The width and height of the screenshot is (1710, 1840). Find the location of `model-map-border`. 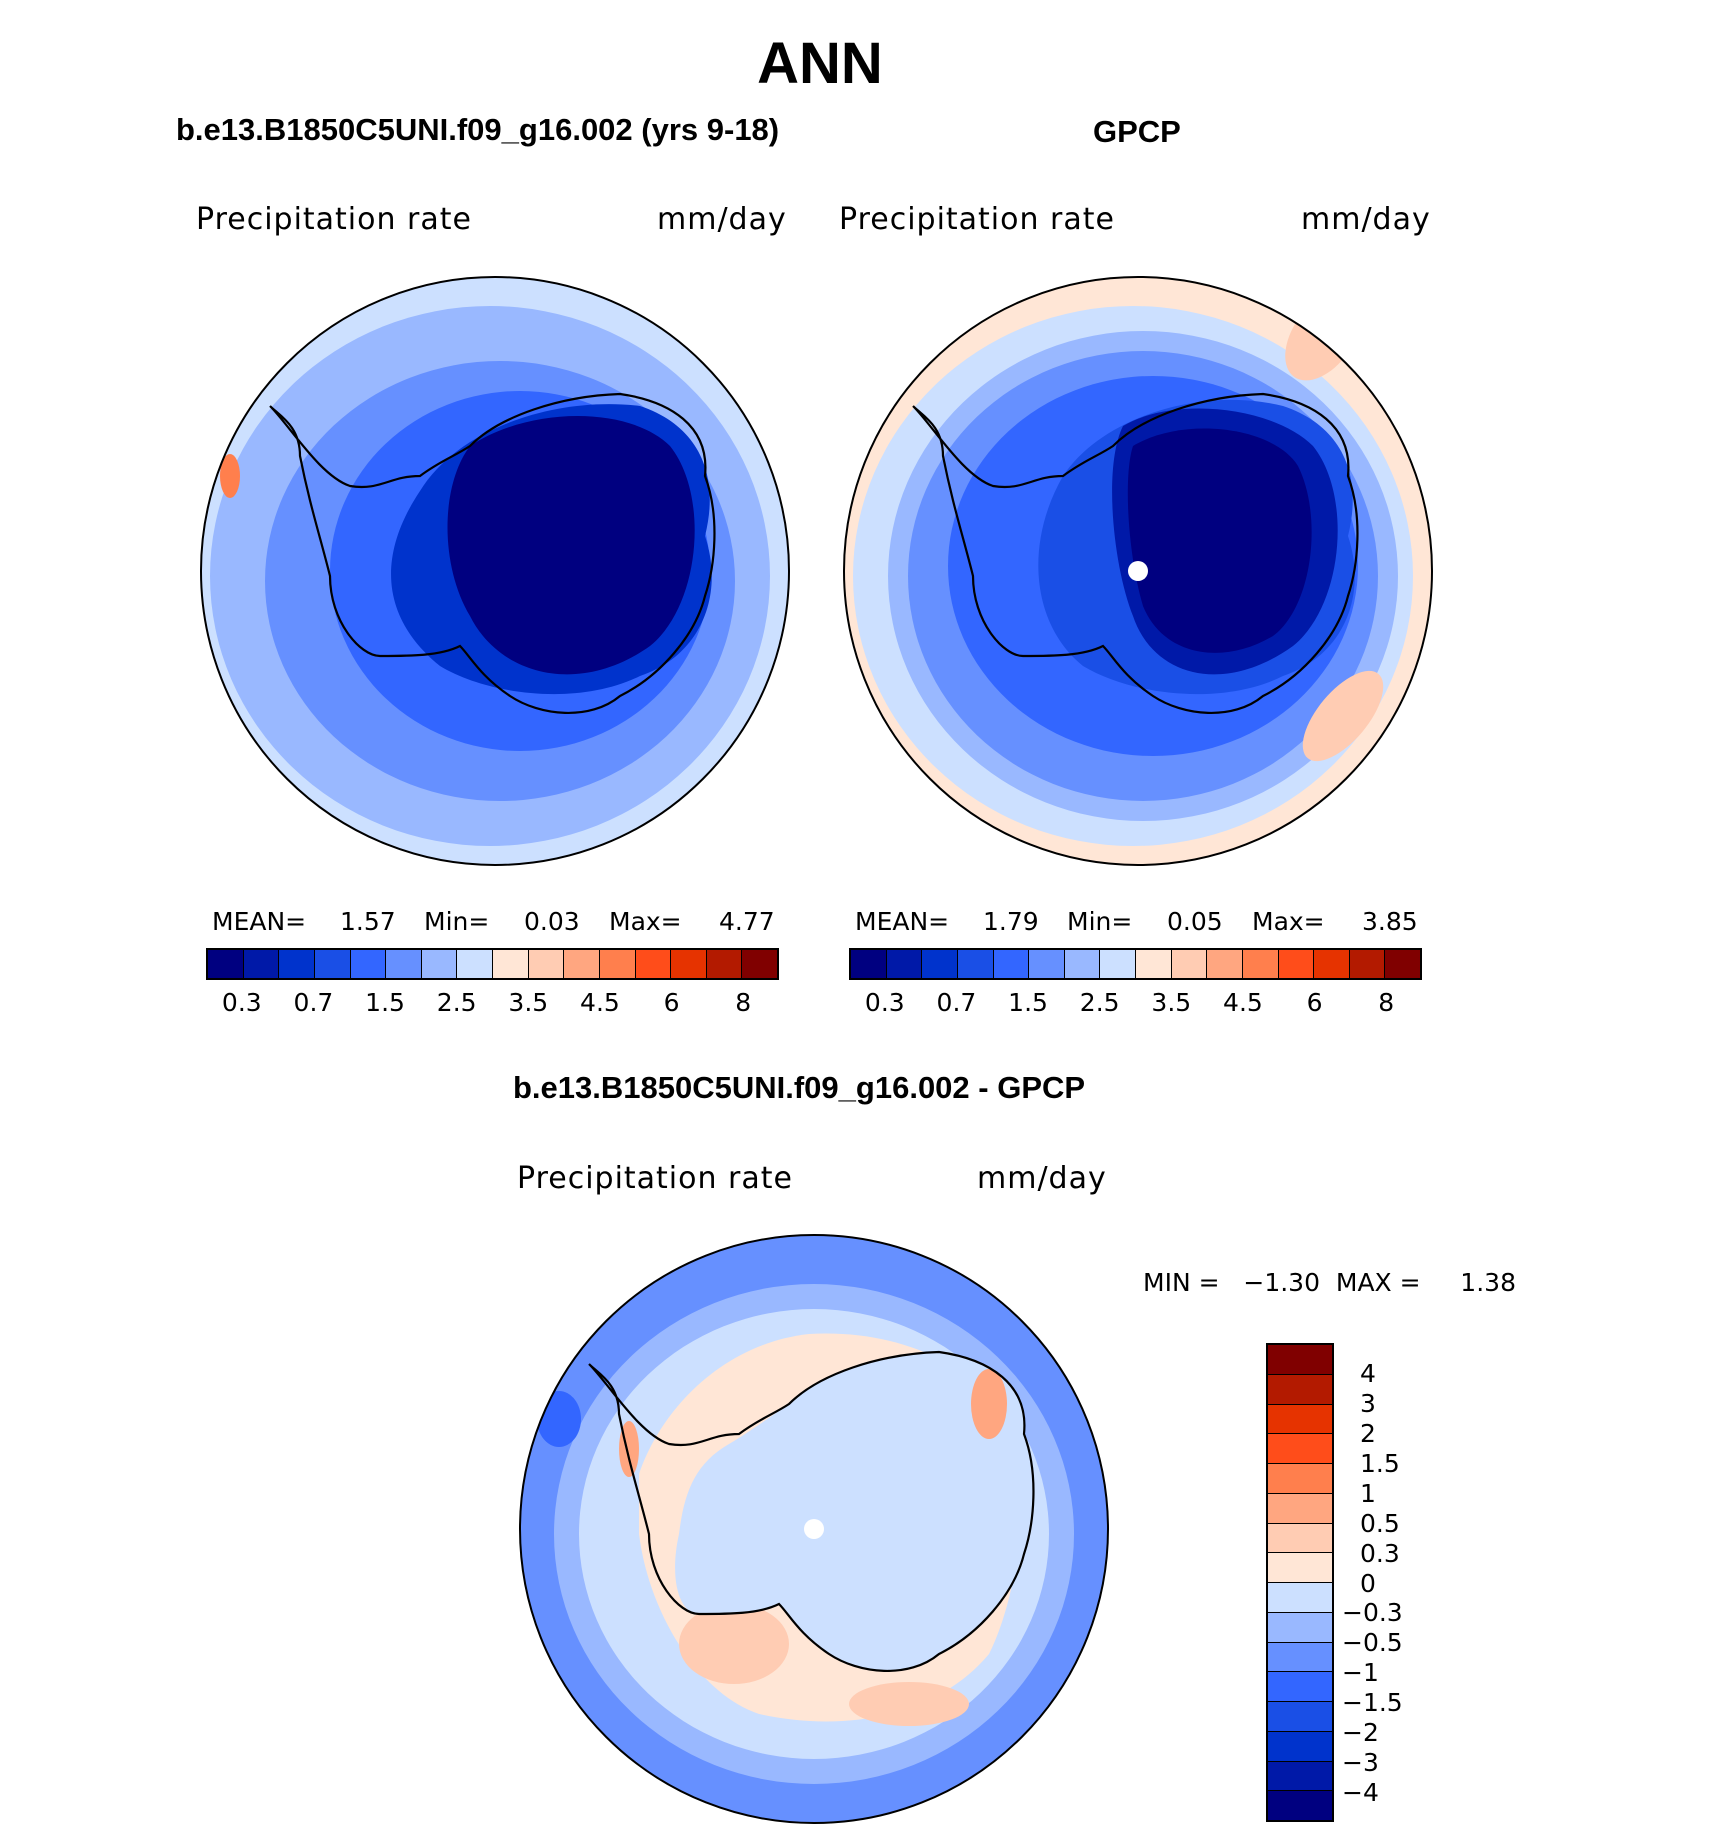

model-map-border is located at coordinates (495, 571).